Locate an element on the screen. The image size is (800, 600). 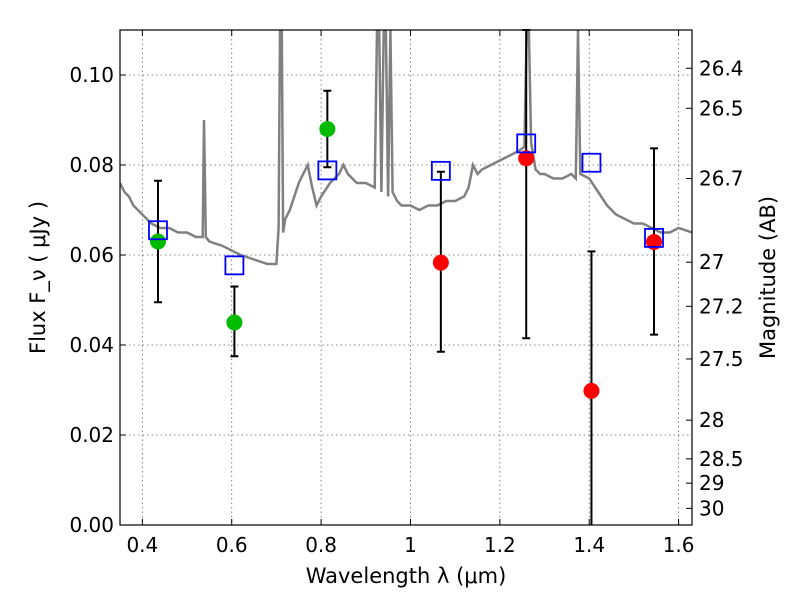
x-tick-label: 0.8 is located at coordinates (321, 545).